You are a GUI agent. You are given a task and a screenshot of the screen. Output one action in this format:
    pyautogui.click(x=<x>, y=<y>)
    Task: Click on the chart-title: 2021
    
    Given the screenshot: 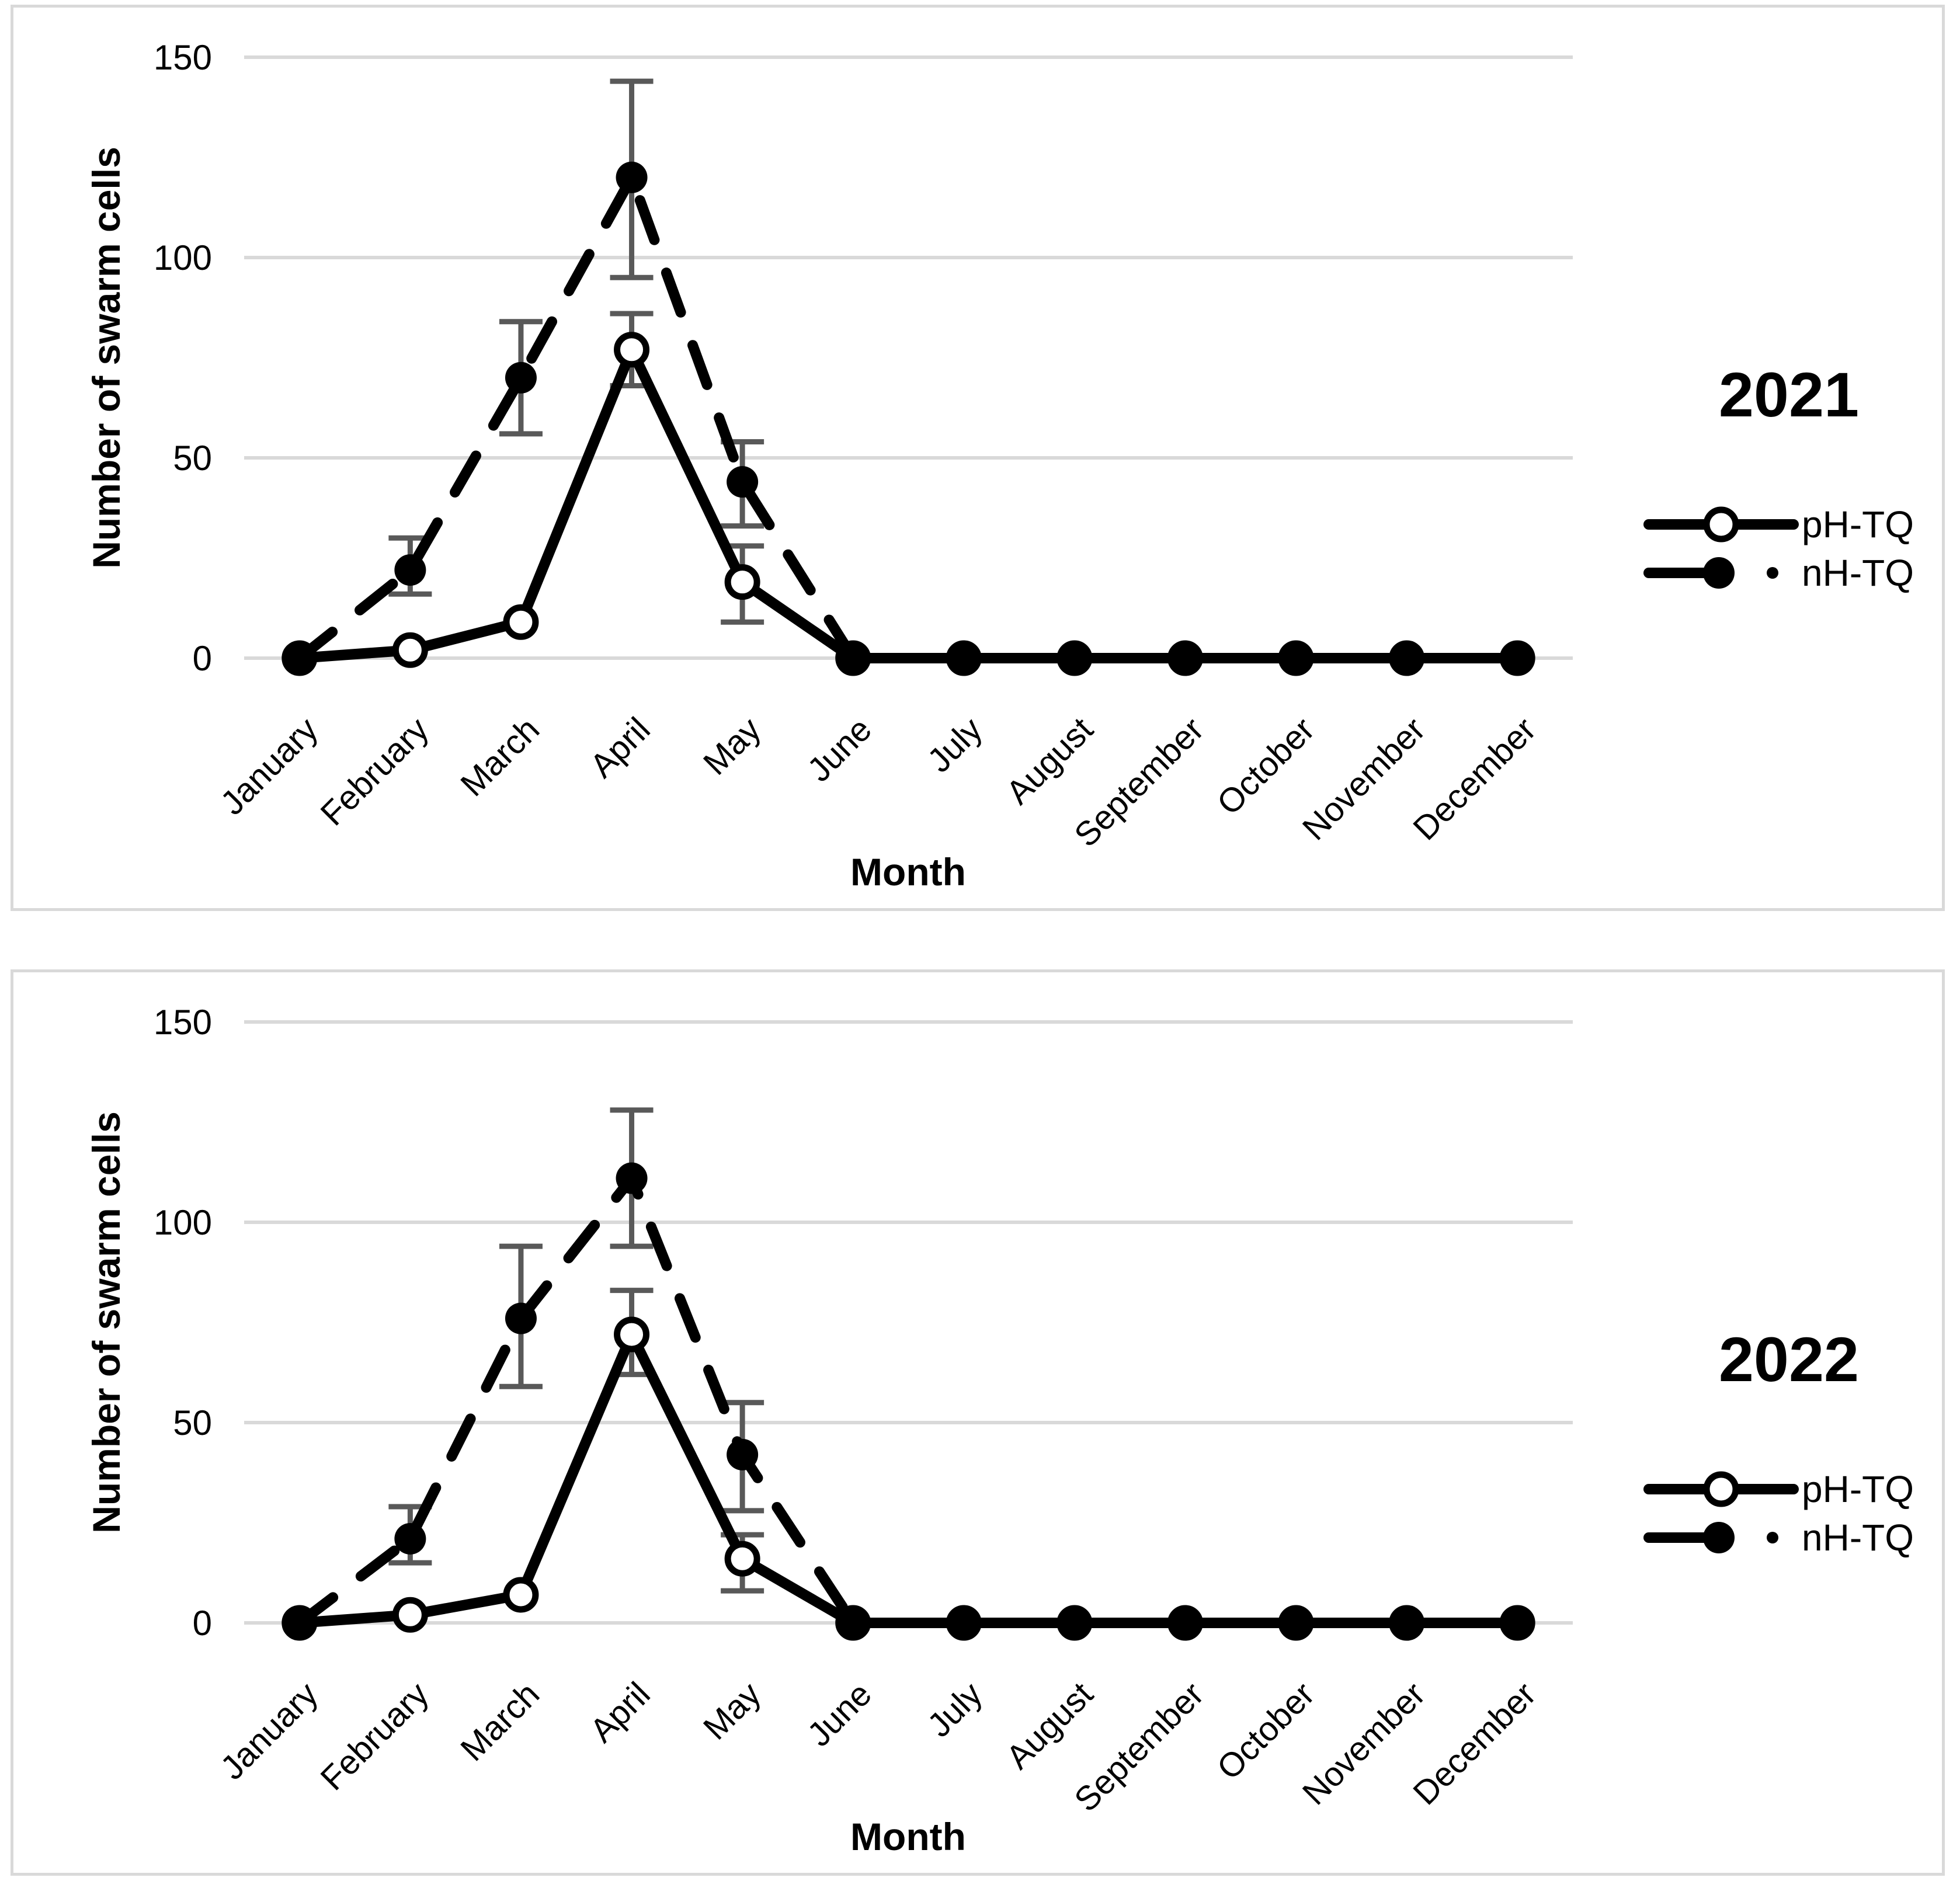 What is the action you would take?
    pyautogui.click(x=1789, y=394)
    